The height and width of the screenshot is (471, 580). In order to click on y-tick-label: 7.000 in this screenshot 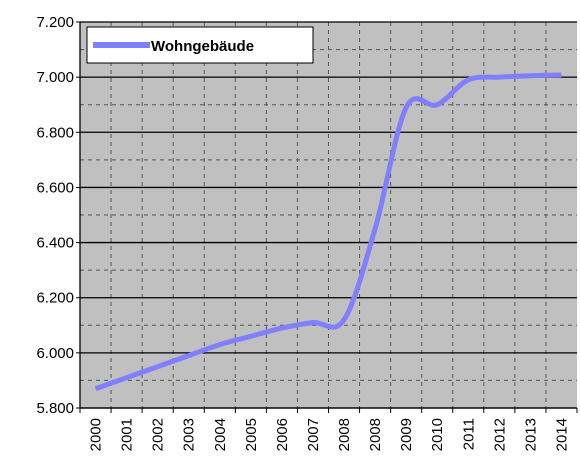, I will do `click(55, 77)`.